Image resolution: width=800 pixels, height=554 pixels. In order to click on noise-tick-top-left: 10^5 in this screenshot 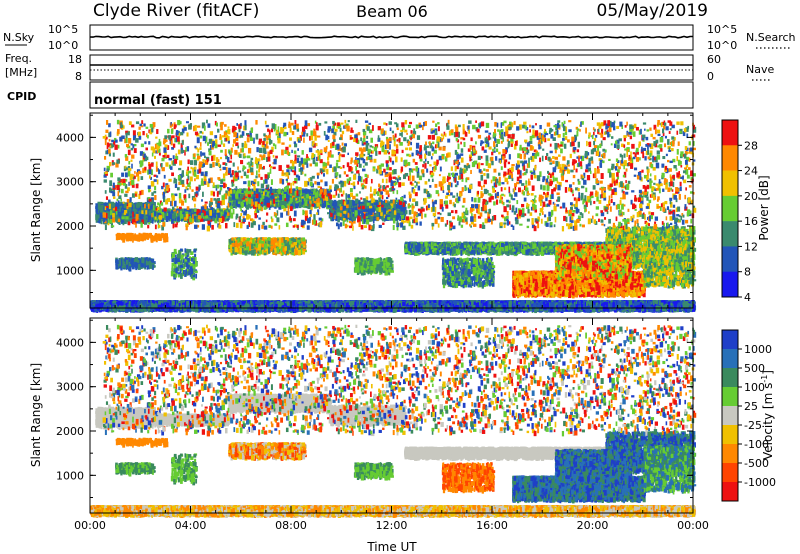, I will do `click(63, 29)`.